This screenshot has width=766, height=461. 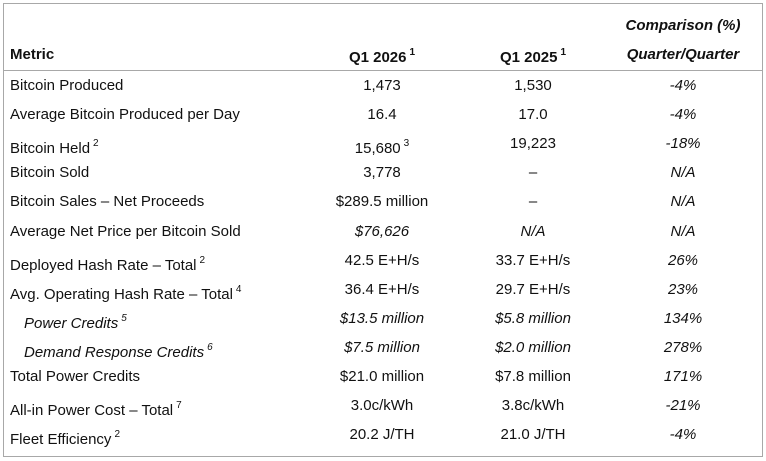 I want to click on value-change-text: 23%, so click(x=683, y=289).